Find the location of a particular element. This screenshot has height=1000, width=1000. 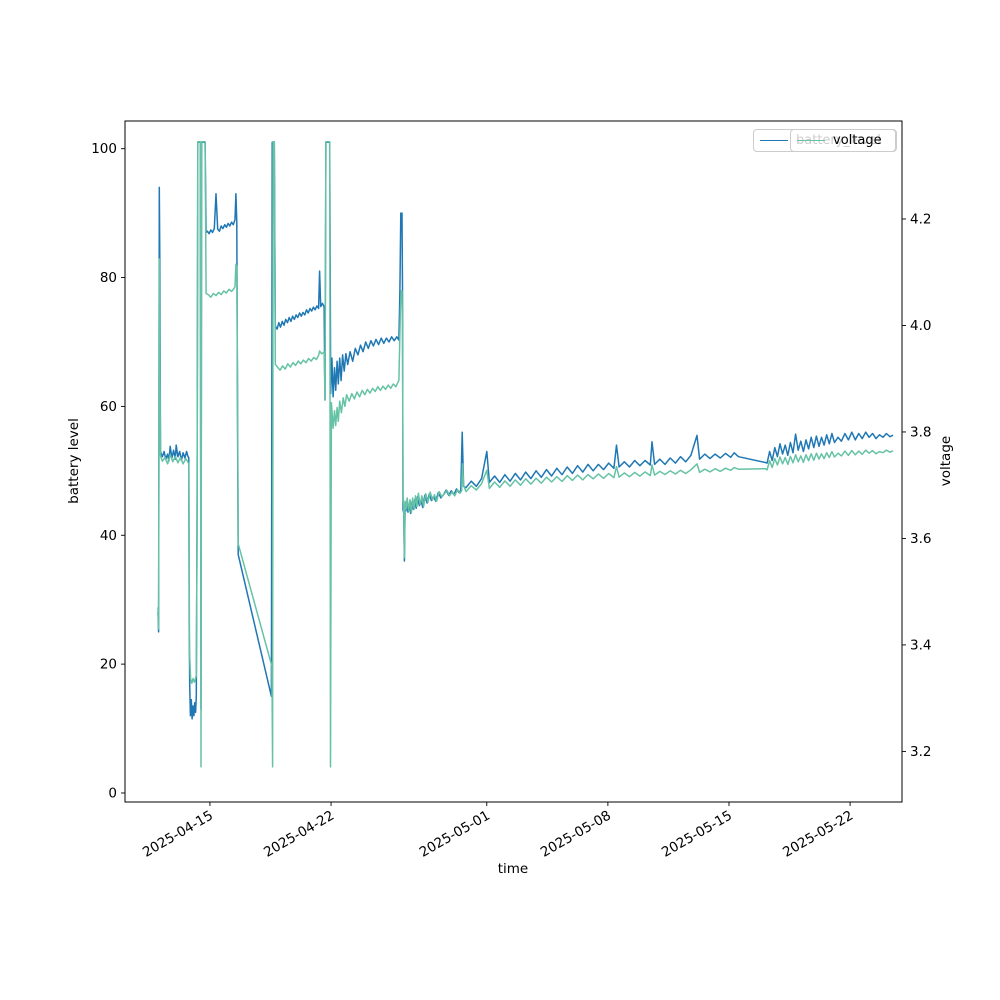

y-left-tick-label: 100 is located at coordinates (104, 149).